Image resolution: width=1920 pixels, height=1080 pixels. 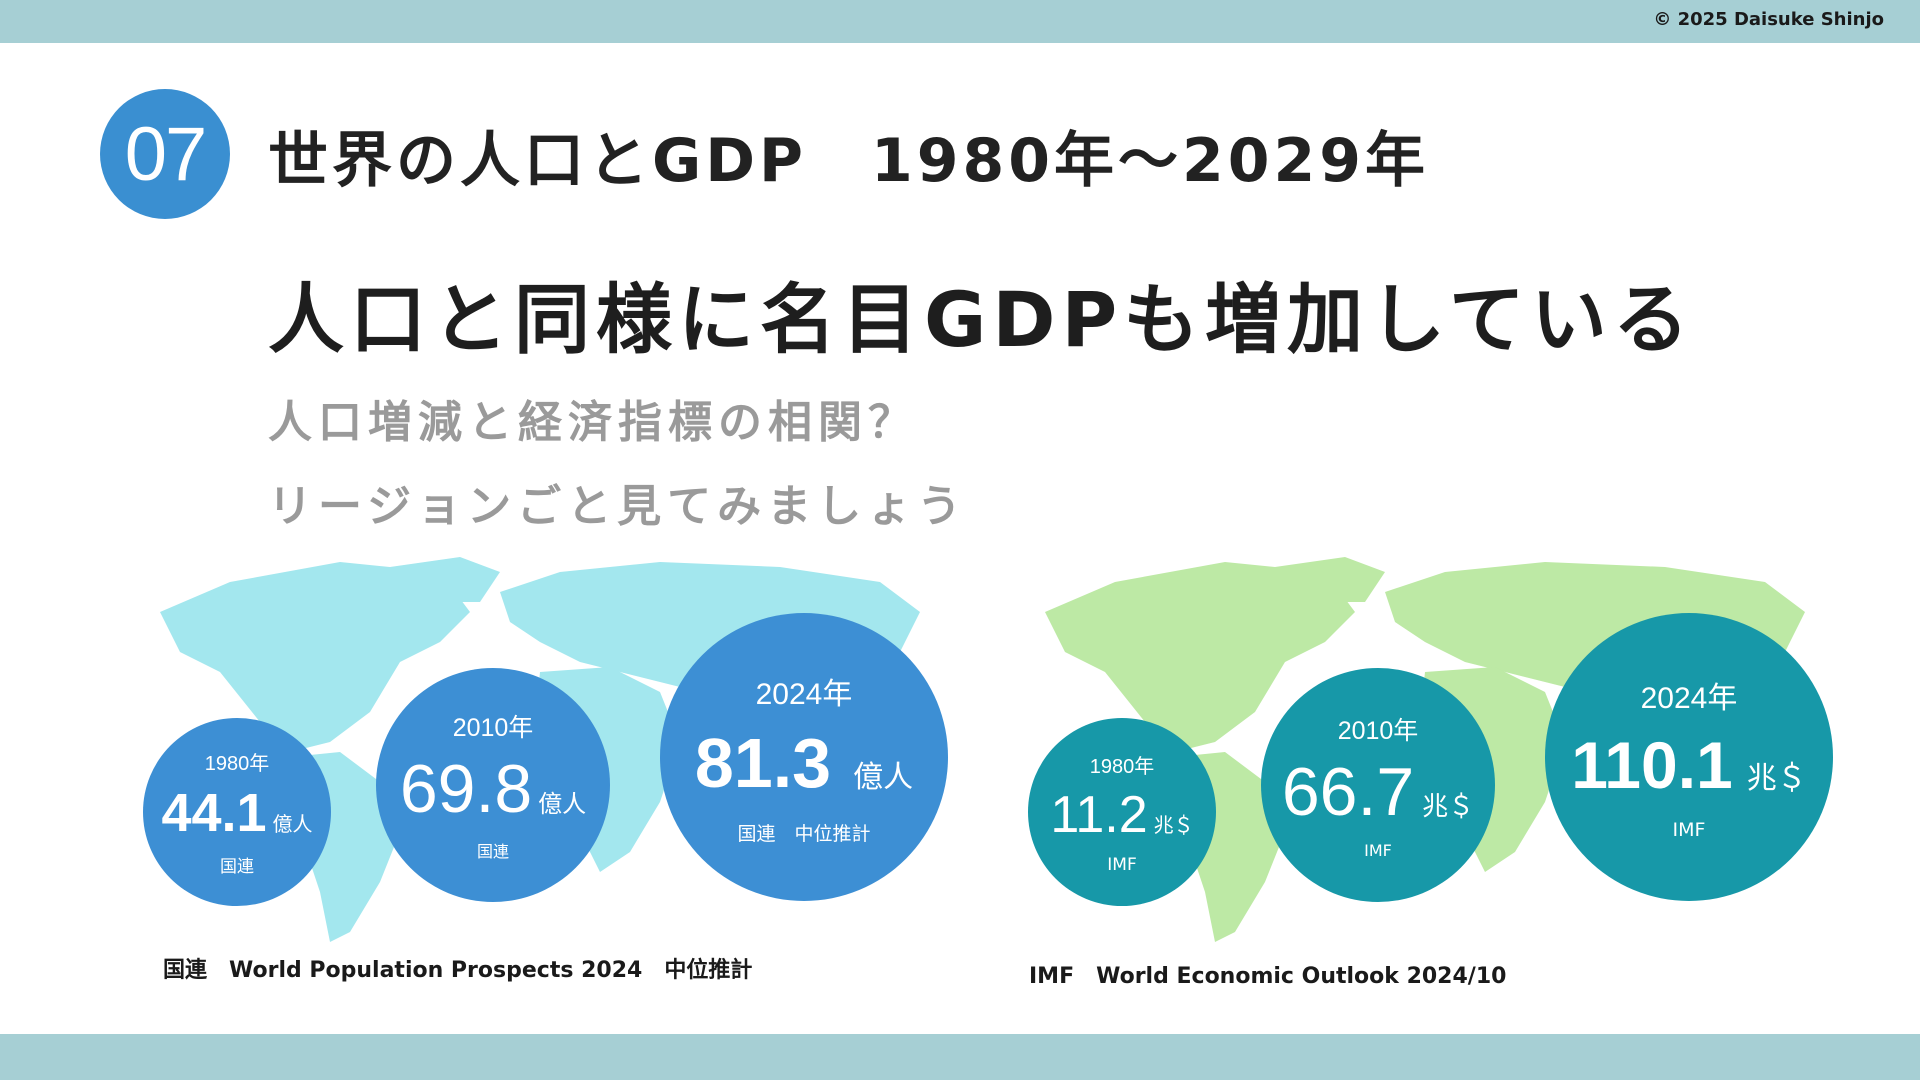 I want to click on slide-title: 世界の人口とGDP 1980年～2029年, so click(x=849, y=161).